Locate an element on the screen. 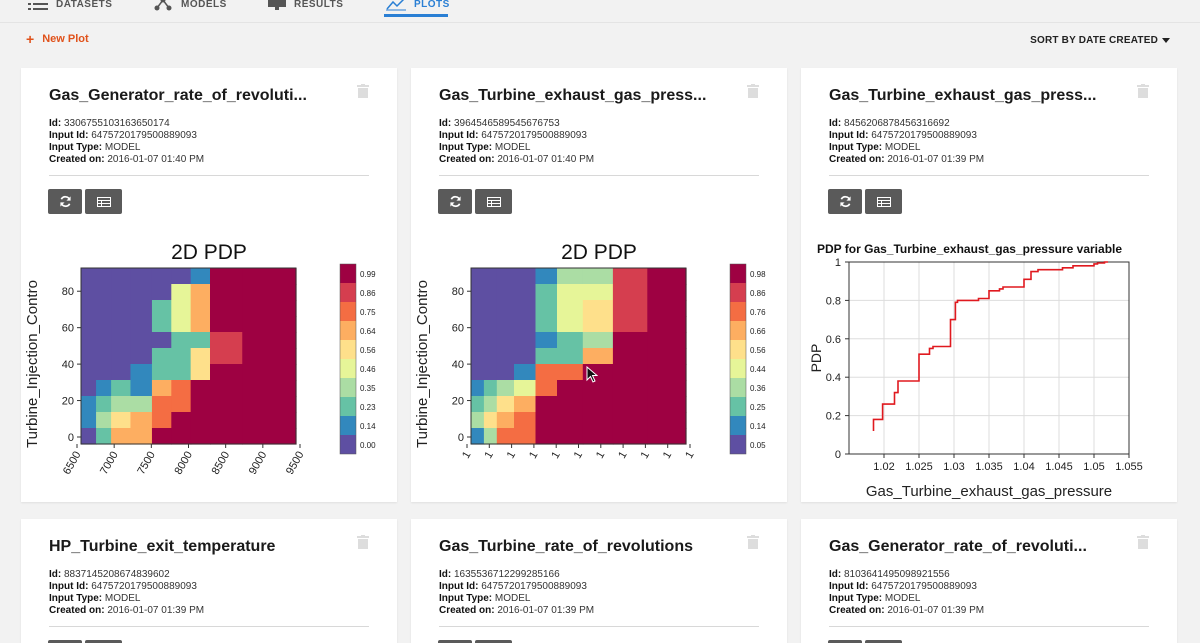 The width and height of the screenshot is (1200, 643). x-tick-label: 1 is located at coordinates (511, 455).